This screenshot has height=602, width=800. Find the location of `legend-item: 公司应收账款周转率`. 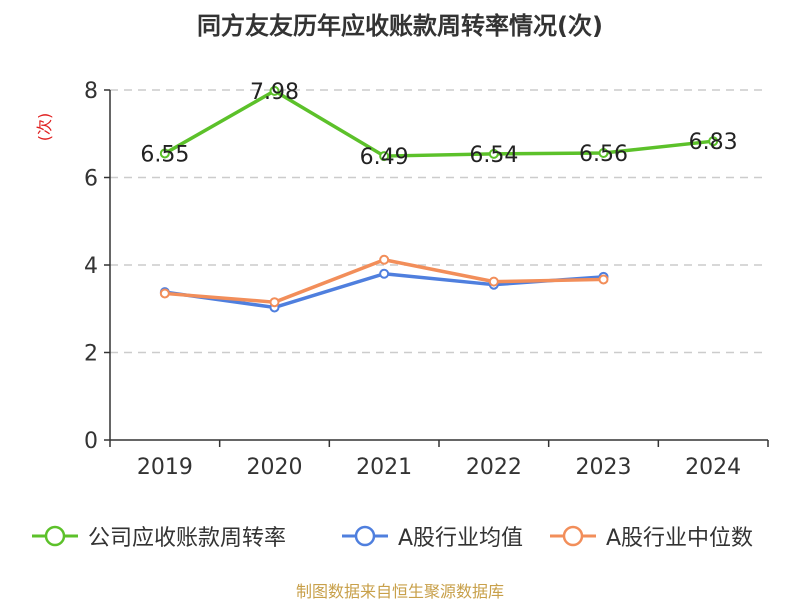

legend-item: 公司应收账款周转率 is located at coordinates (158, 536).